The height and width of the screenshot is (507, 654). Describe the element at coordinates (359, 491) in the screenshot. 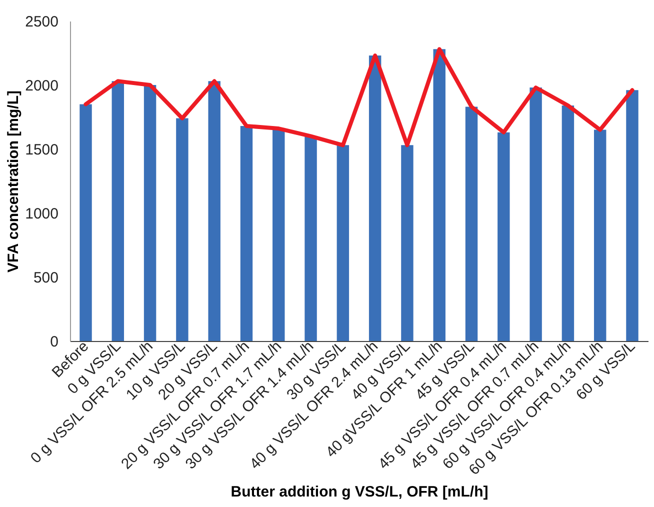

I see `x-axis-title: Butter addition g VSS/L, OFR [mL/h]` at that location.